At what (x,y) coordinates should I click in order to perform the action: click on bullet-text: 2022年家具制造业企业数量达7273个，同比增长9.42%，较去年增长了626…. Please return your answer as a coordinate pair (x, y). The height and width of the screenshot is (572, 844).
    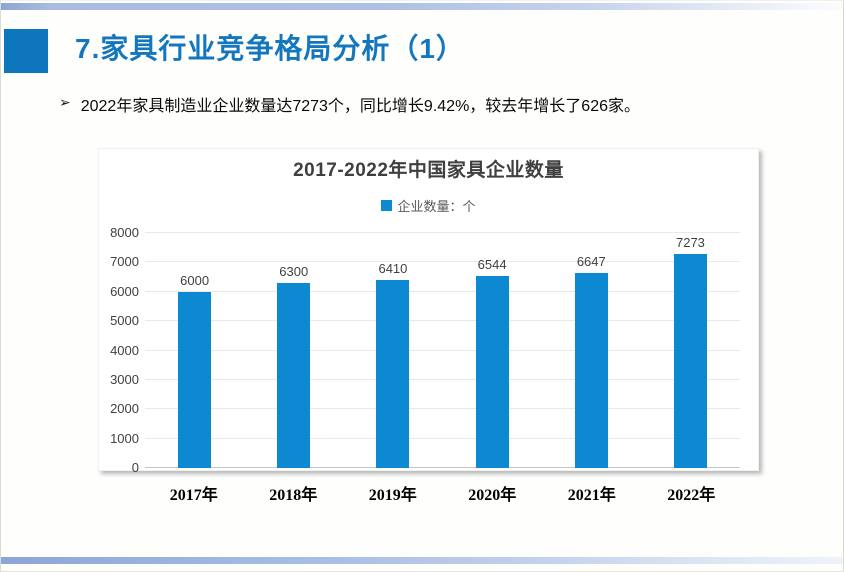
    Looking at the image, I should click on (360, 106).